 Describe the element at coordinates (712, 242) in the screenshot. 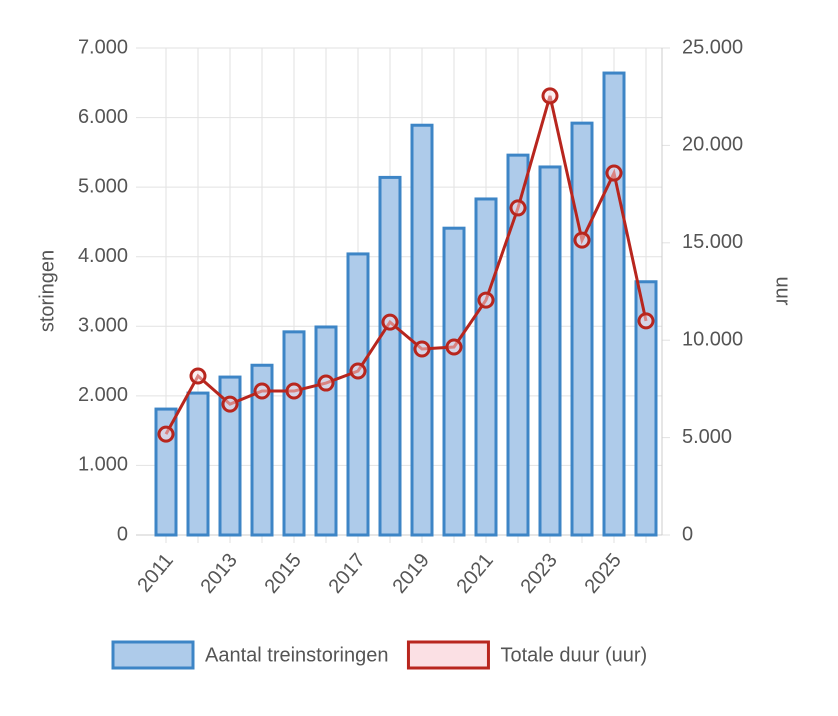

I see `y2-tick-label: 15.000` at that location.